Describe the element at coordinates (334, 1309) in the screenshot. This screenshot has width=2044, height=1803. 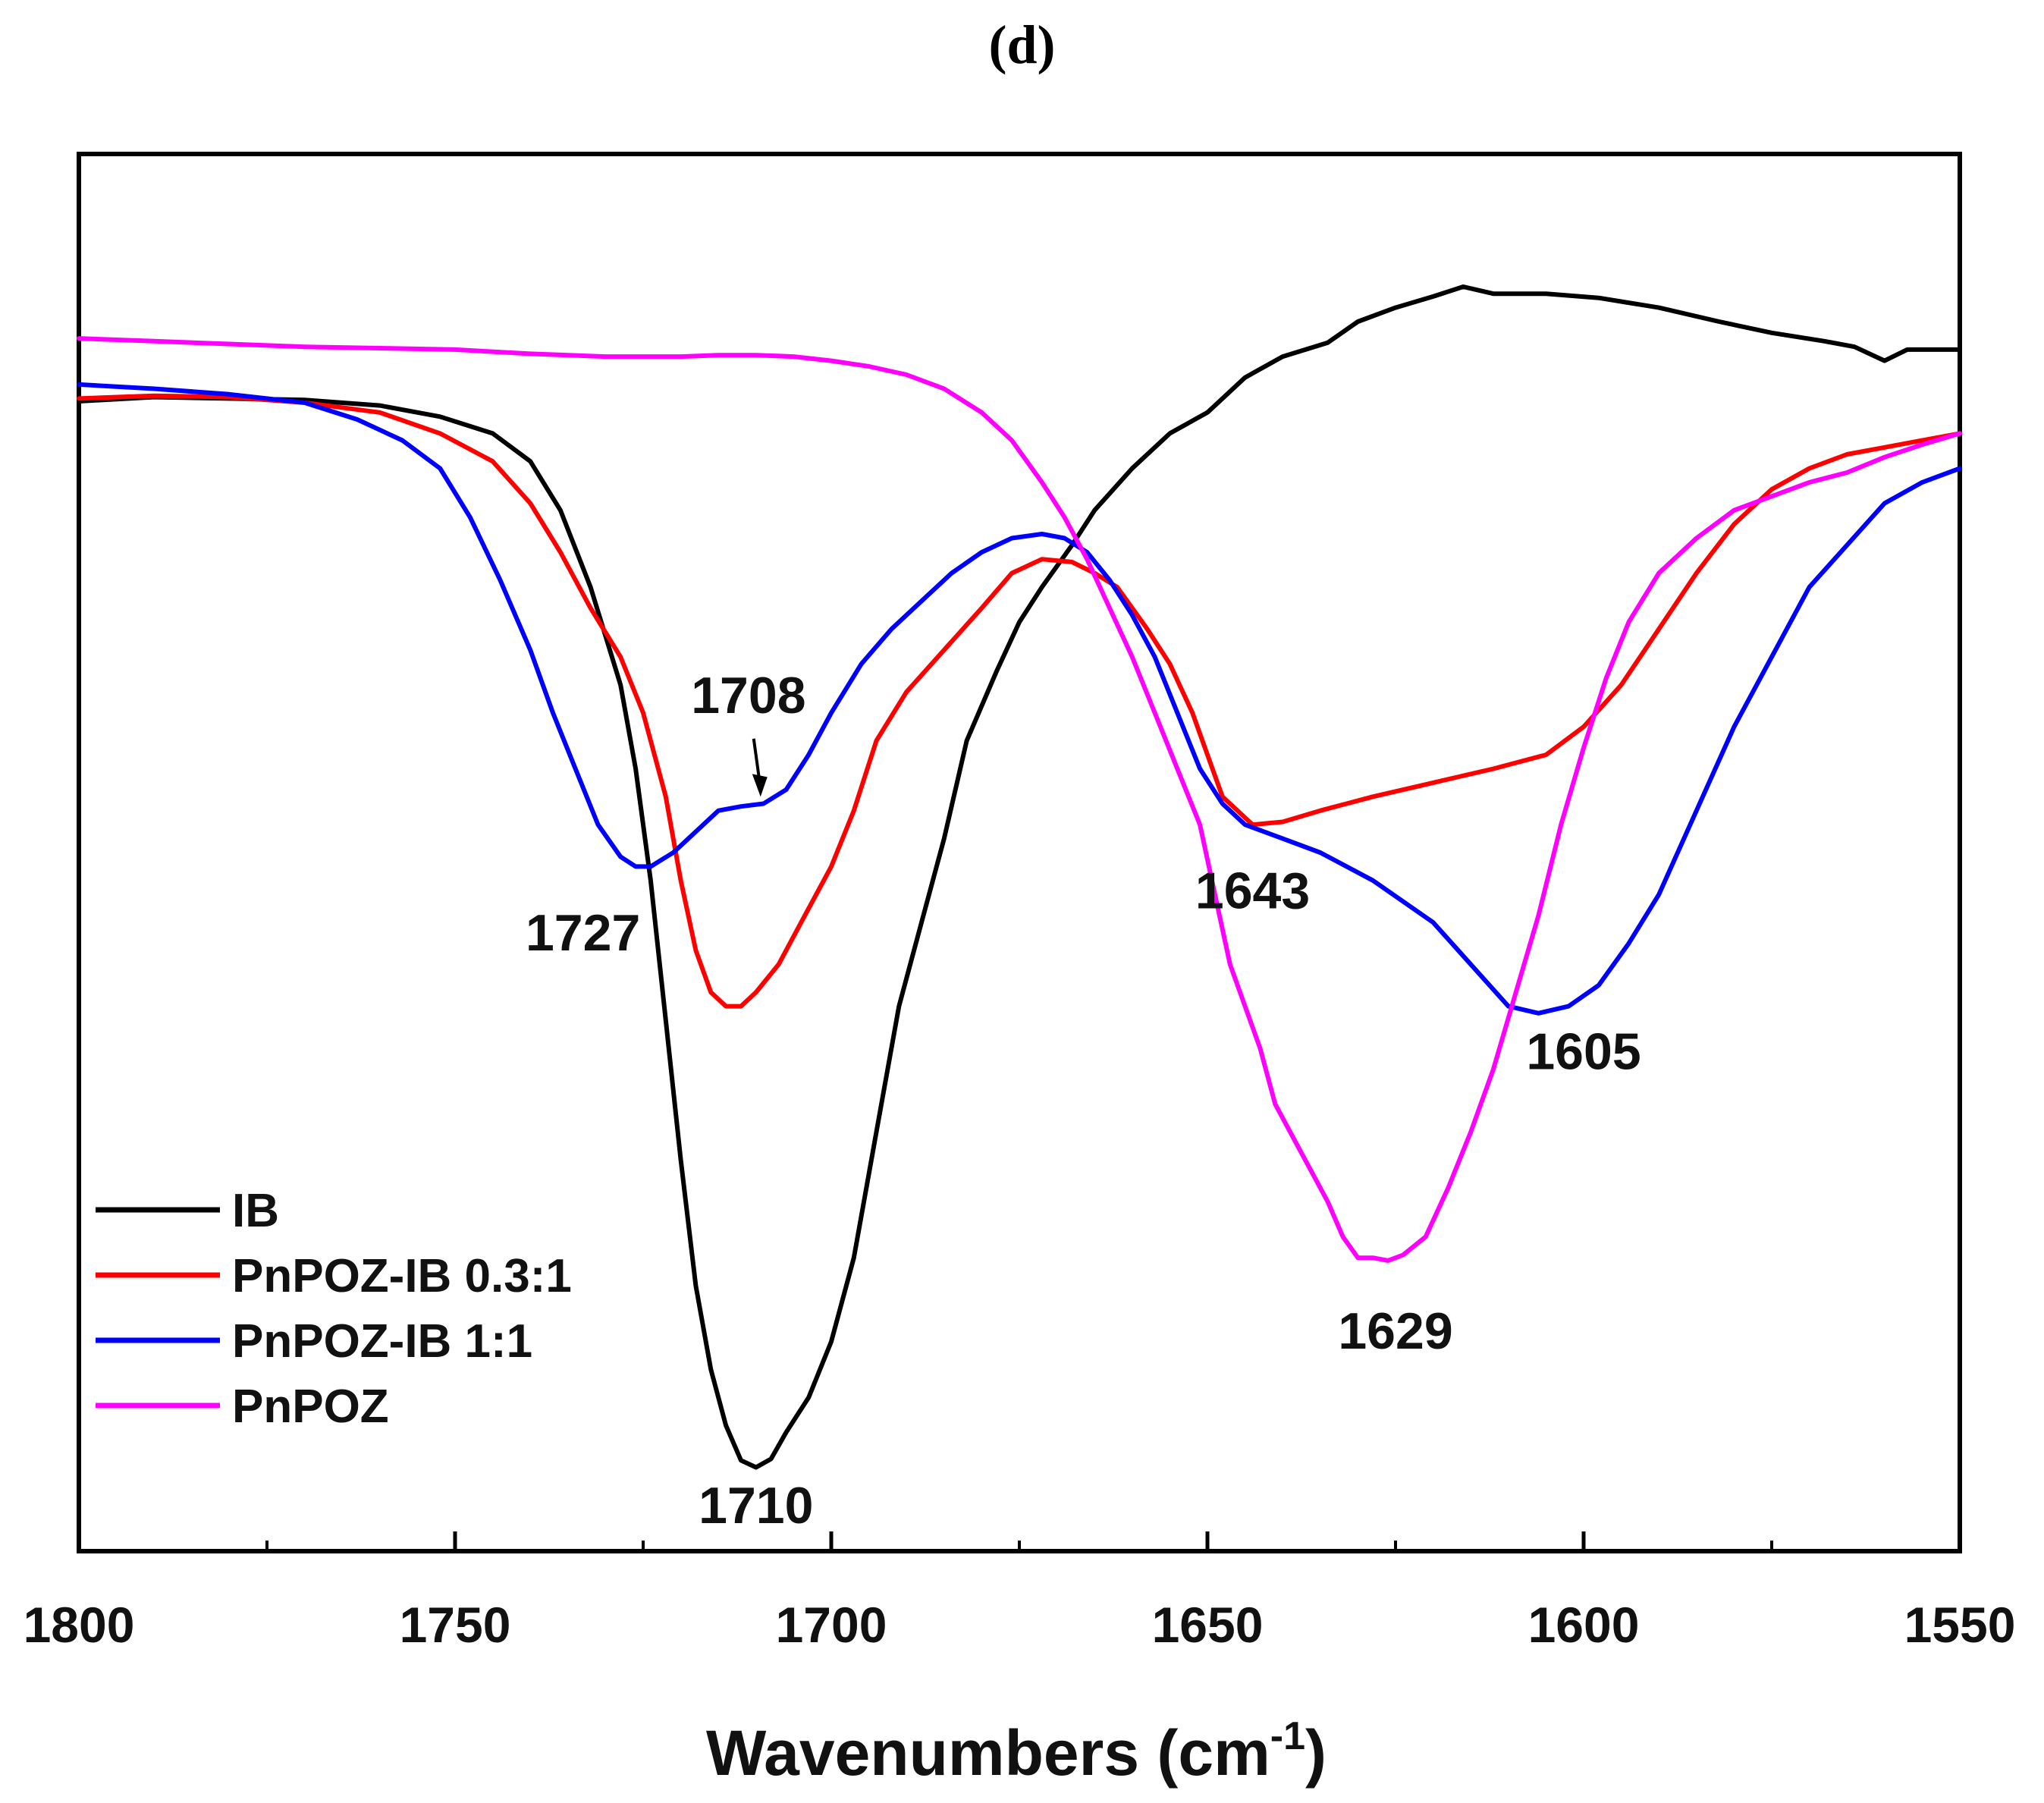
I see `legend: IB PnPOZ-IB 0.3:1 PnPOZ-IB 1:1 PnPOZ` at that location.